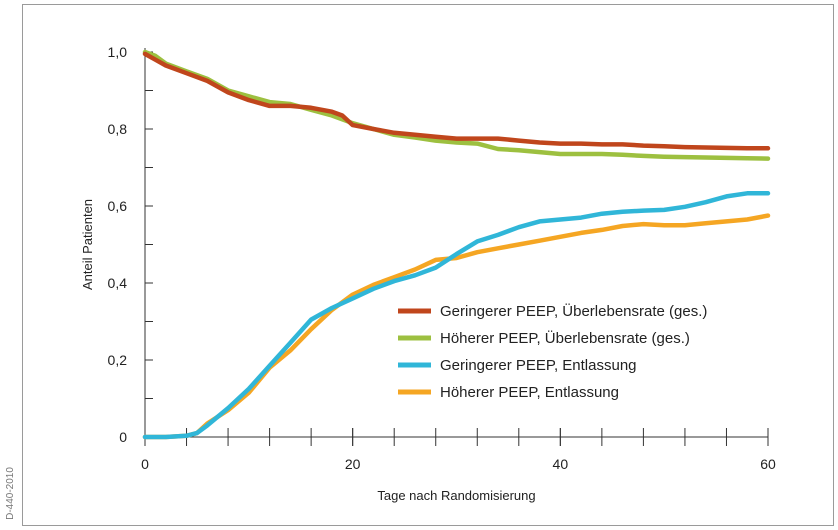 This screenshot has width=838, height=530. Describe the element at coordinates (145, 464) in the screenshot. I see `x-tick-label: 0` at that location.